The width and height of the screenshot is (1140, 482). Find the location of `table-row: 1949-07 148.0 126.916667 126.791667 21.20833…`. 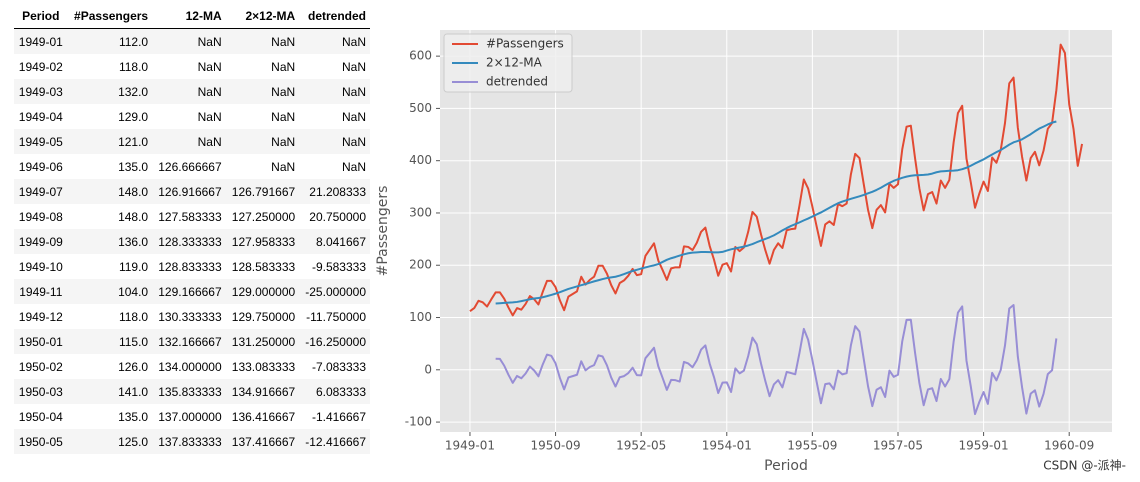

table-row: 1949-07 148.0 126.916667 126.791667 21.20833… is located at coordinates (192, 191).